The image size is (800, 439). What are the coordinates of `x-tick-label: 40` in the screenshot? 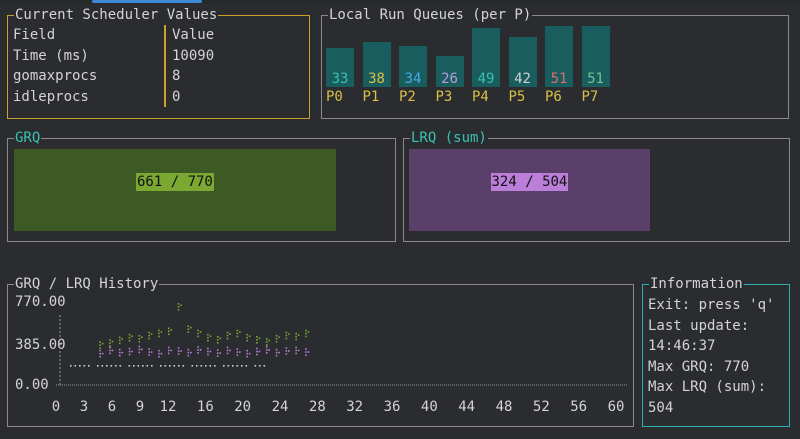 It's located at (429, 407).